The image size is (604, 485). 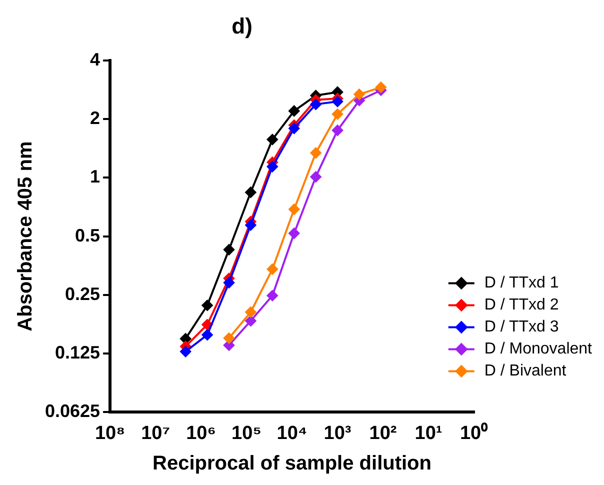 What do you see at coordinates (95, 176) in the screenshot?
I see `y-tick-label: 1` at bounding box center [95, 176].